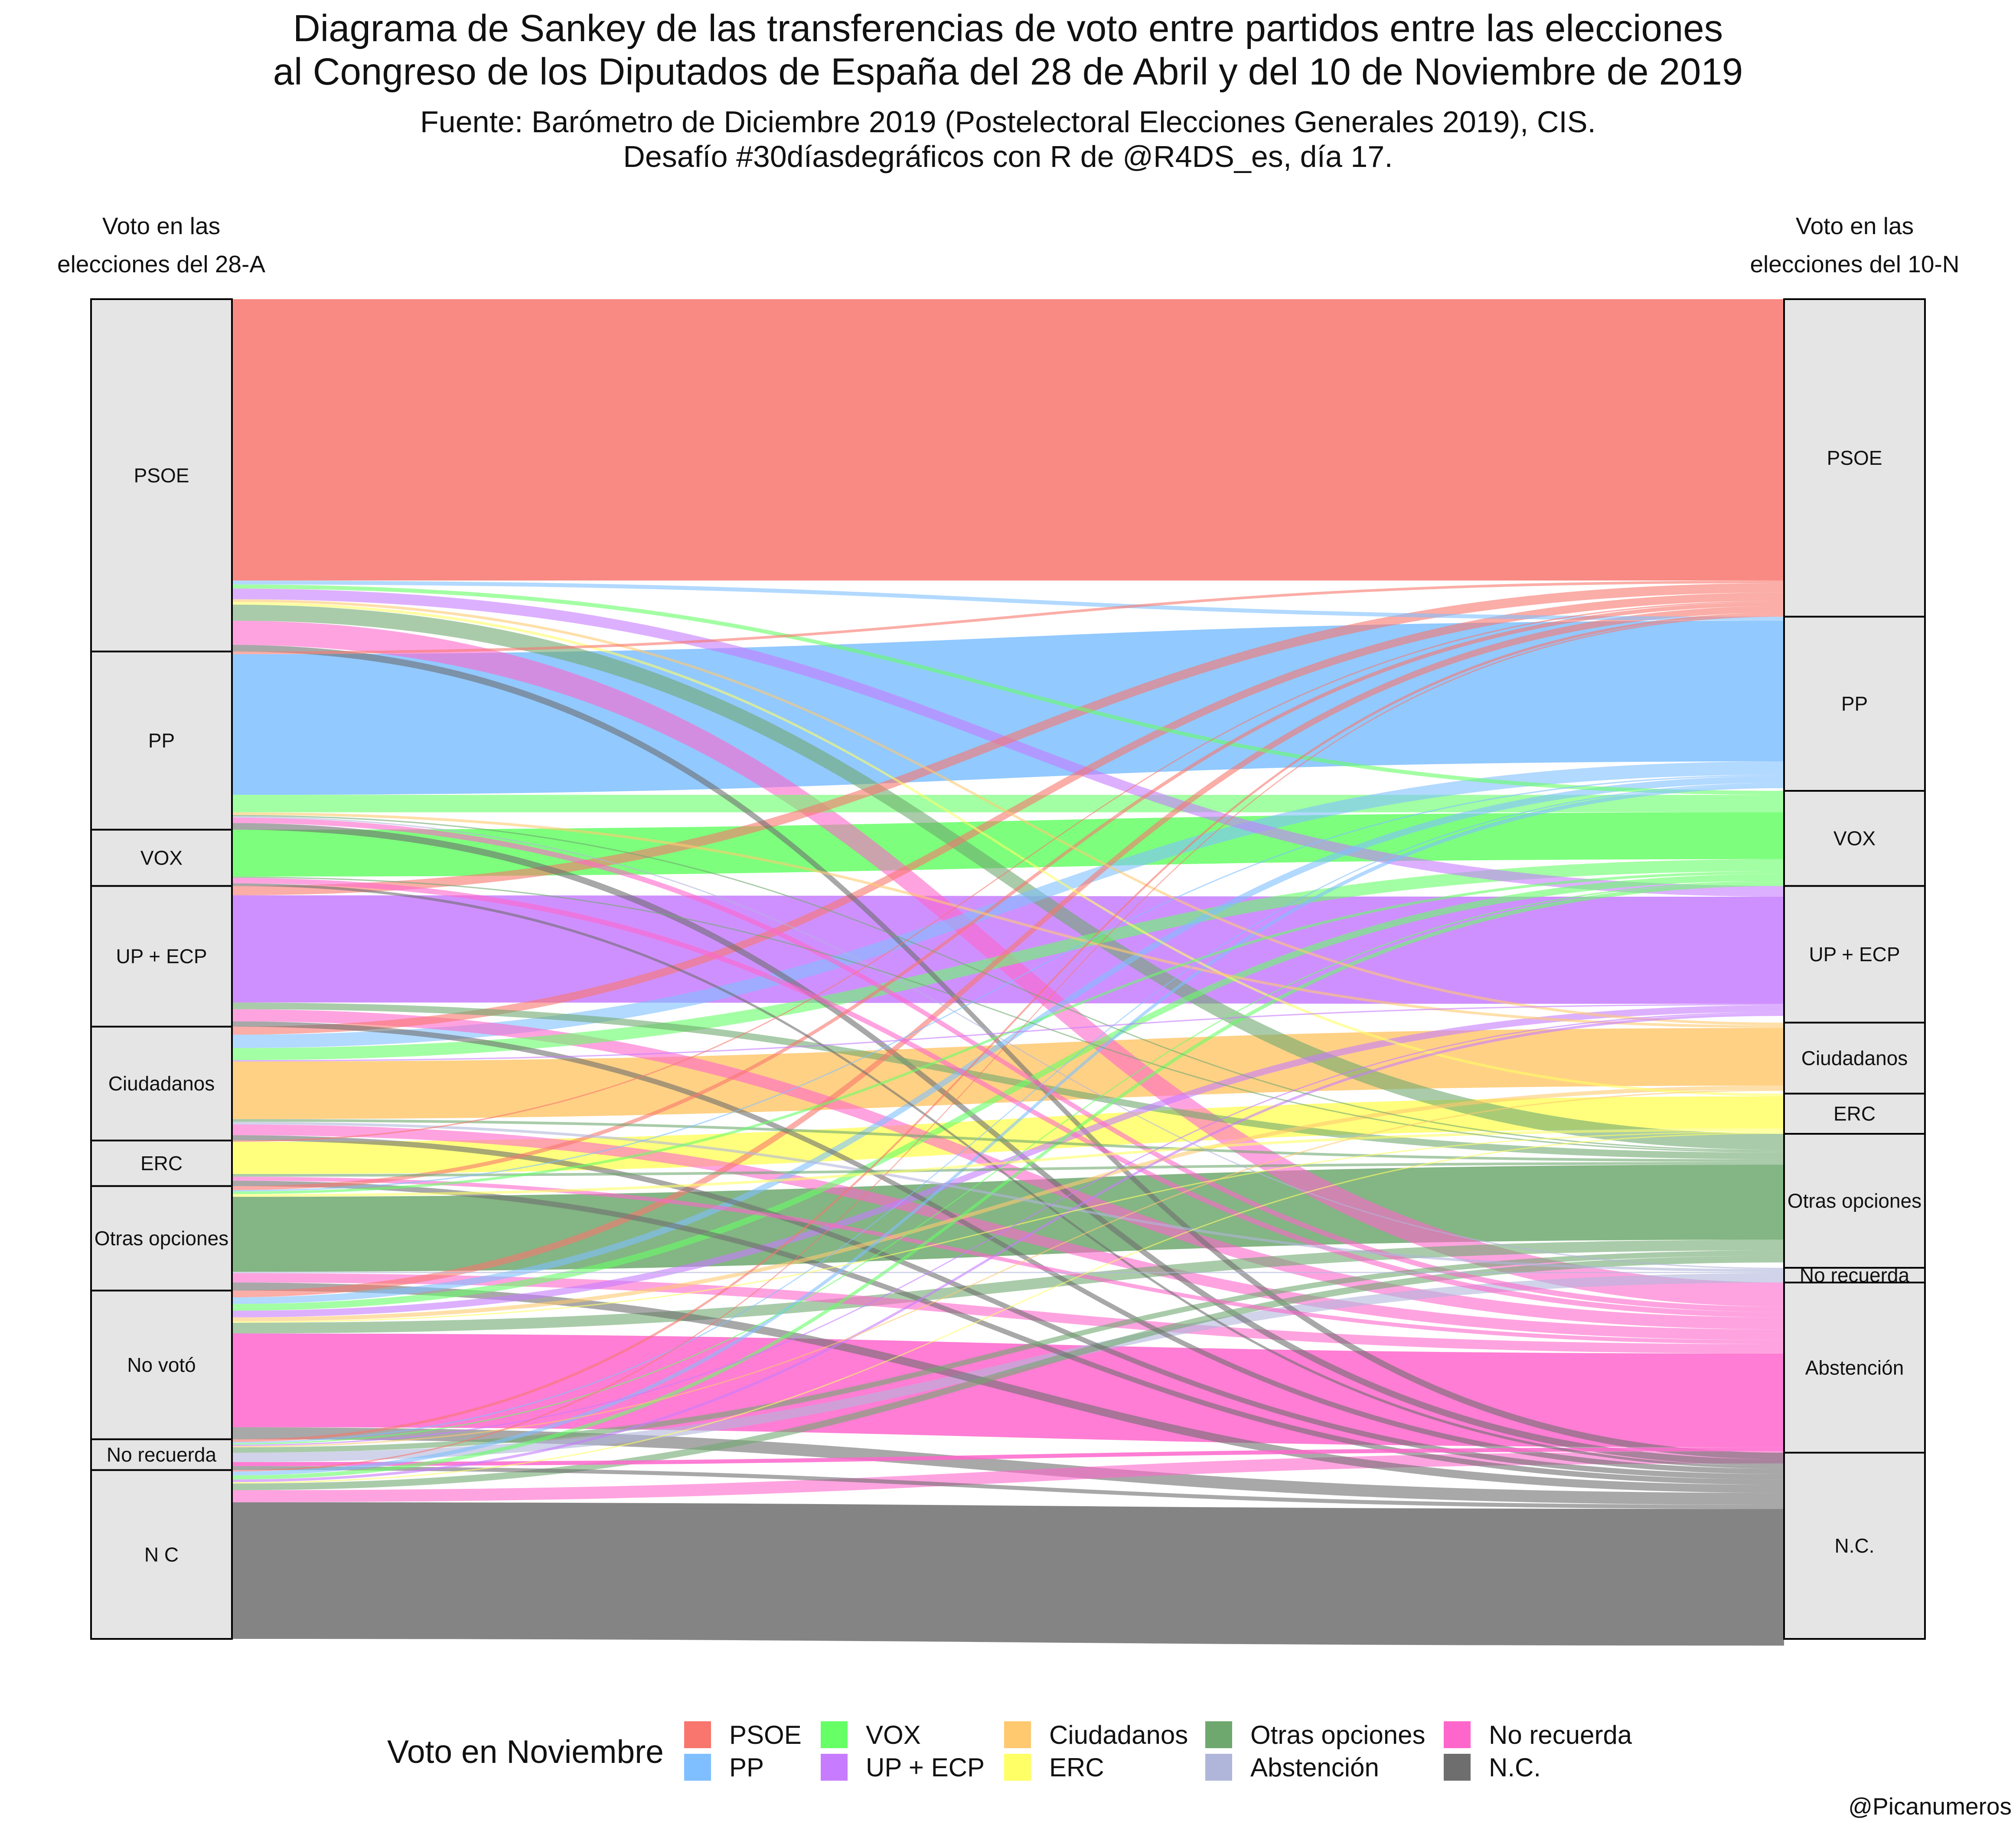 This screenshot has height=1821, width=2016. I want to click on legend-item-no-recuerda: No recuerda, so click(1538, 1734).